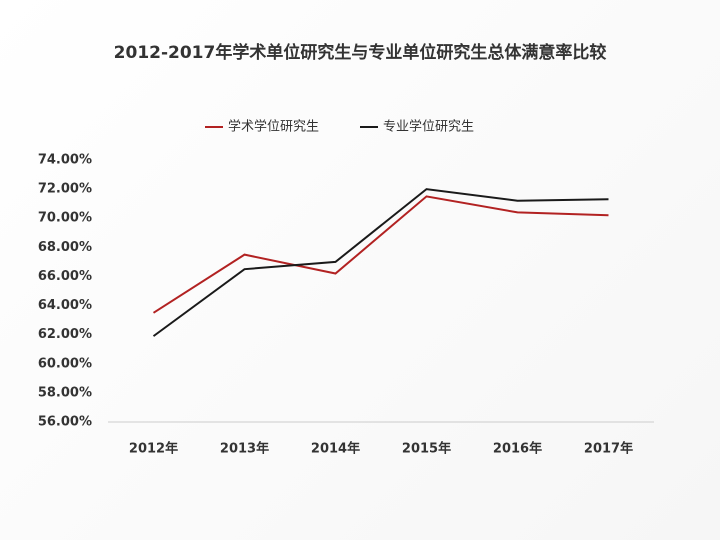 This screenshot has width=720, height=540. I want to click on y-tick-label: 62.00%, so click(65, 334).